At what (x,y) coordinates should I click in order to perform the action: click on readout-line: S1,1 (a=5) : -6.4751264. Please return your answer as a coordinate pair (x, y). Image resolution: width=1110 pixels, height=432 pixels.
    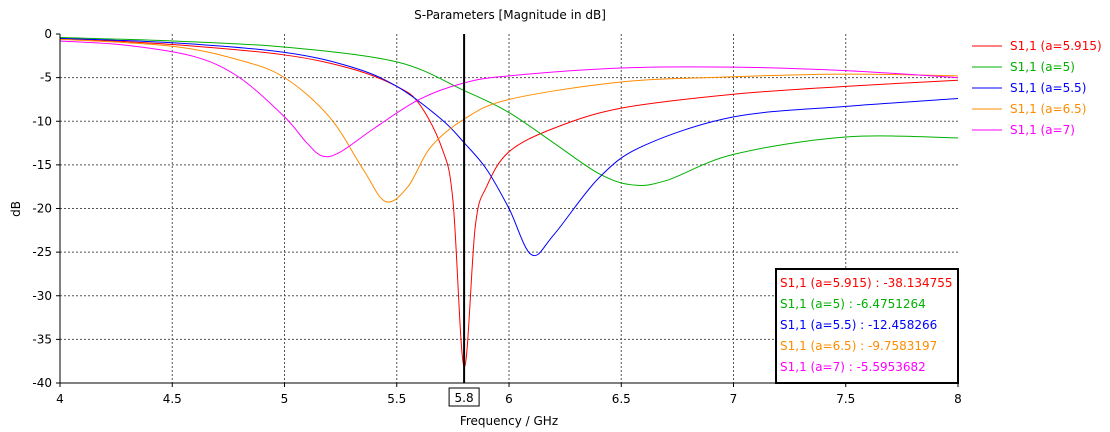
    Looking at the image, I should click on (853, 304).